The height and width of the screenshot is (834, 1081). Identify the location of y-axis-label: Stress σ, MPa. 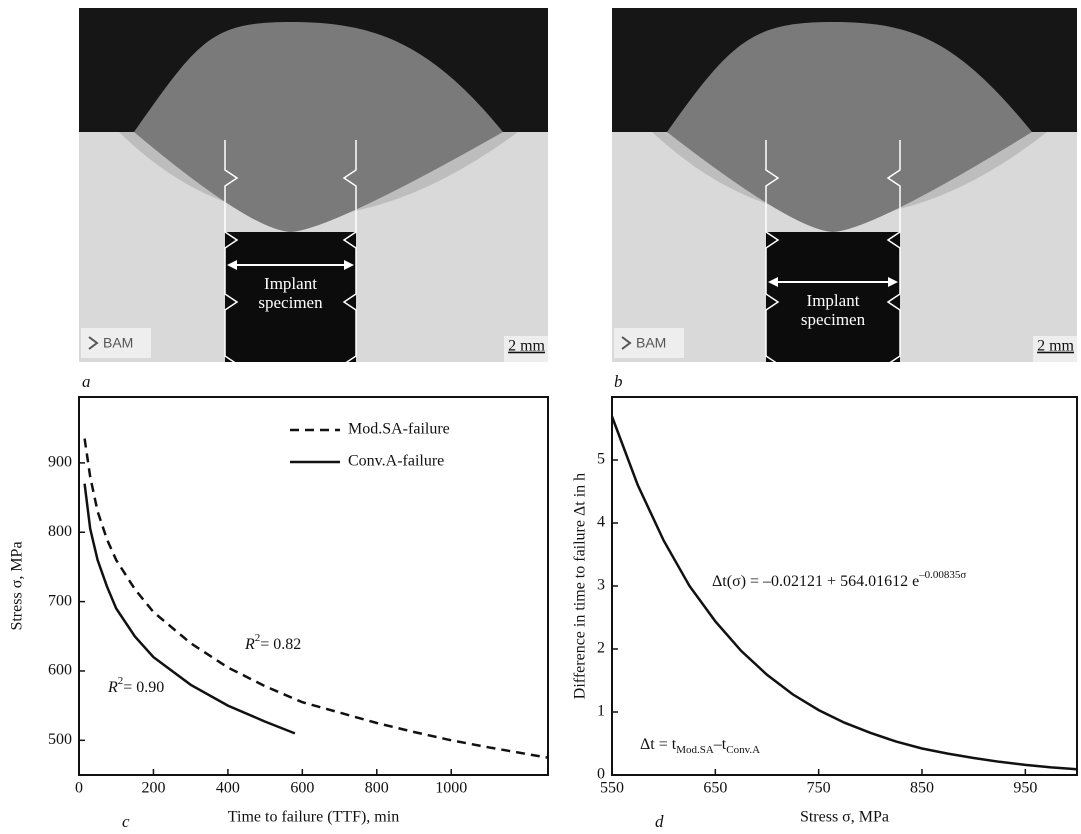
(17, 585).